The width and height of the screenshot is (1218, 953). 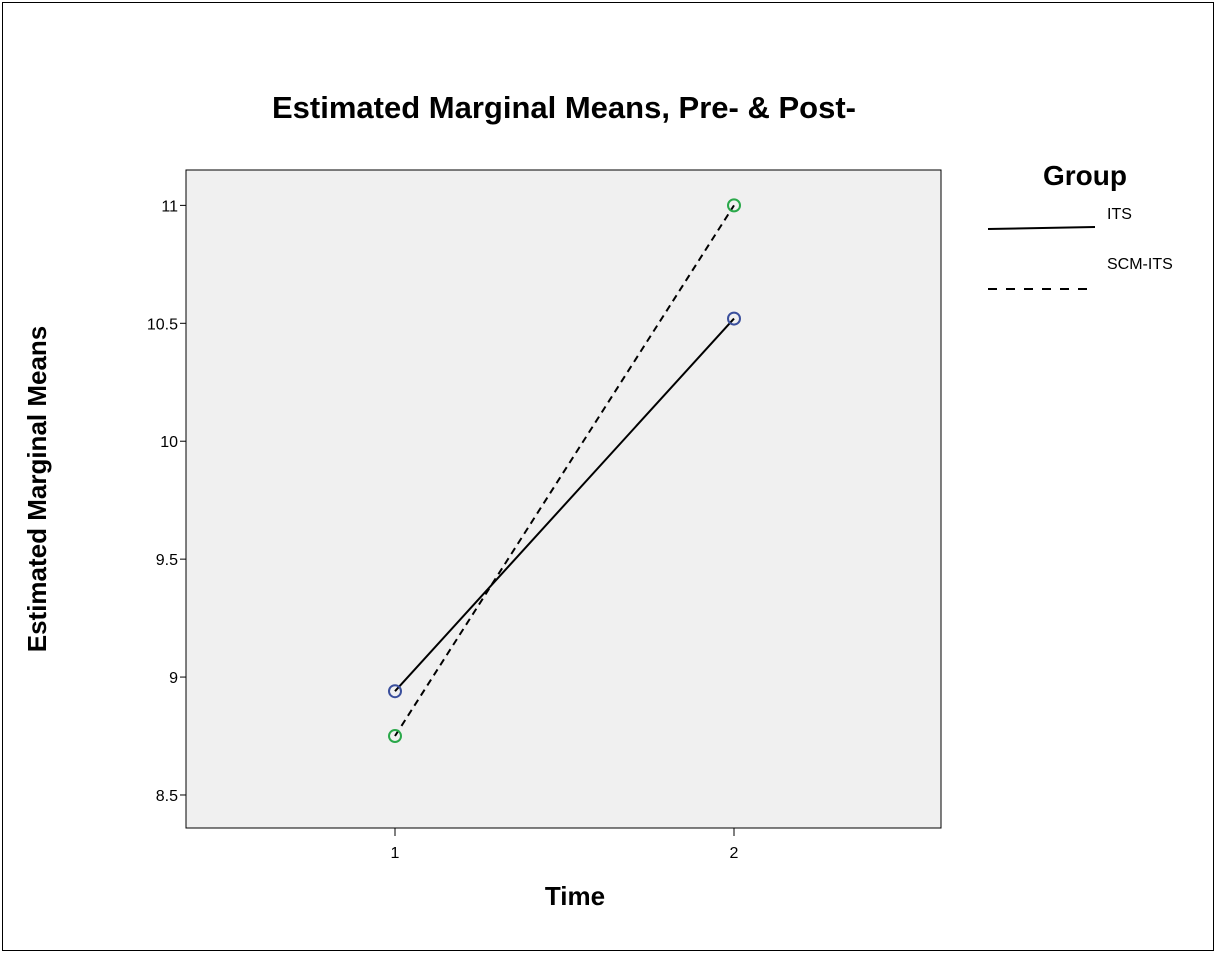 I want to click on y-tick-label: 8.5, so click(x=167, y=796).